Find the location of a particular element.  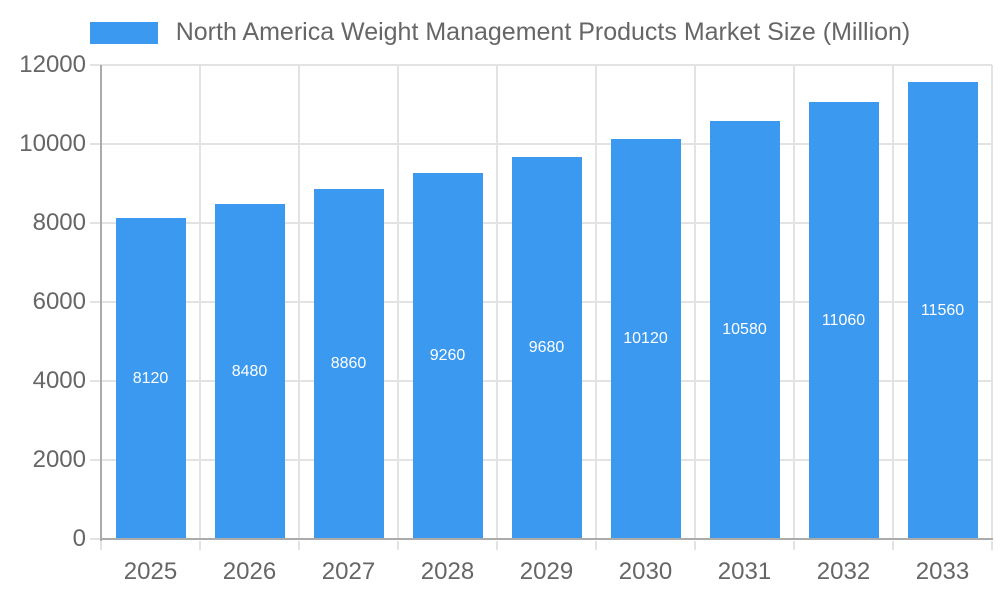

bar: 11060 is located at coordinates (843, 320).